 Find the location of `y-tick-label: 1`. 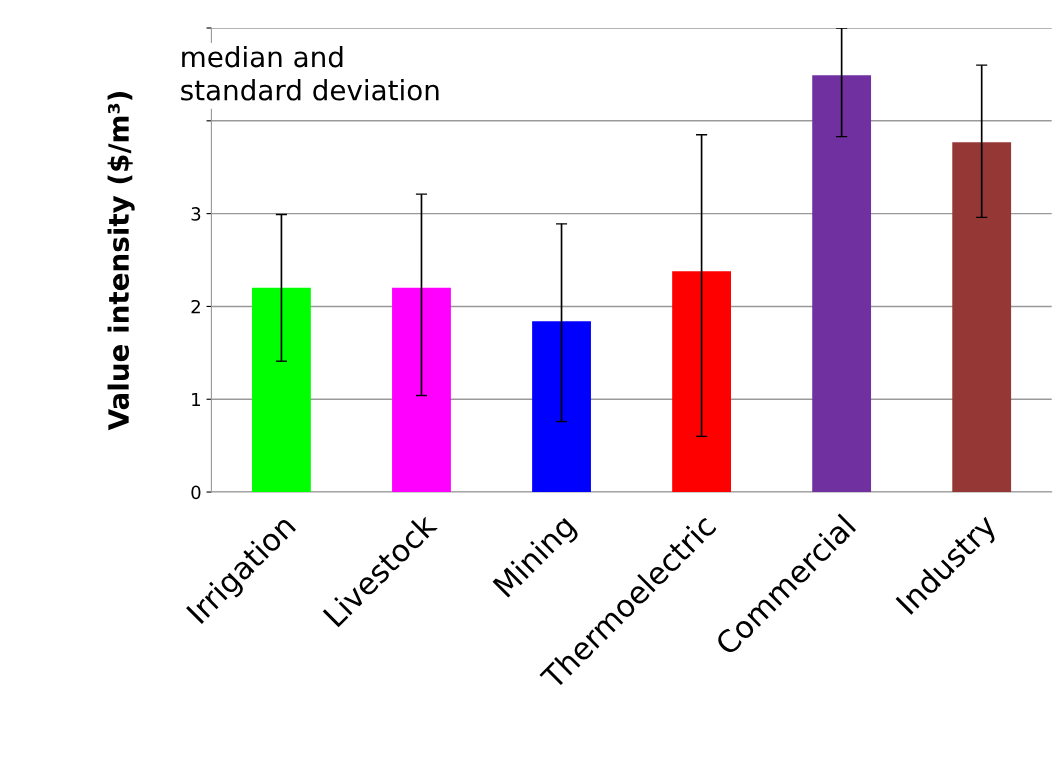

y-tick-label: 1 is located at coordinates (196, 399).